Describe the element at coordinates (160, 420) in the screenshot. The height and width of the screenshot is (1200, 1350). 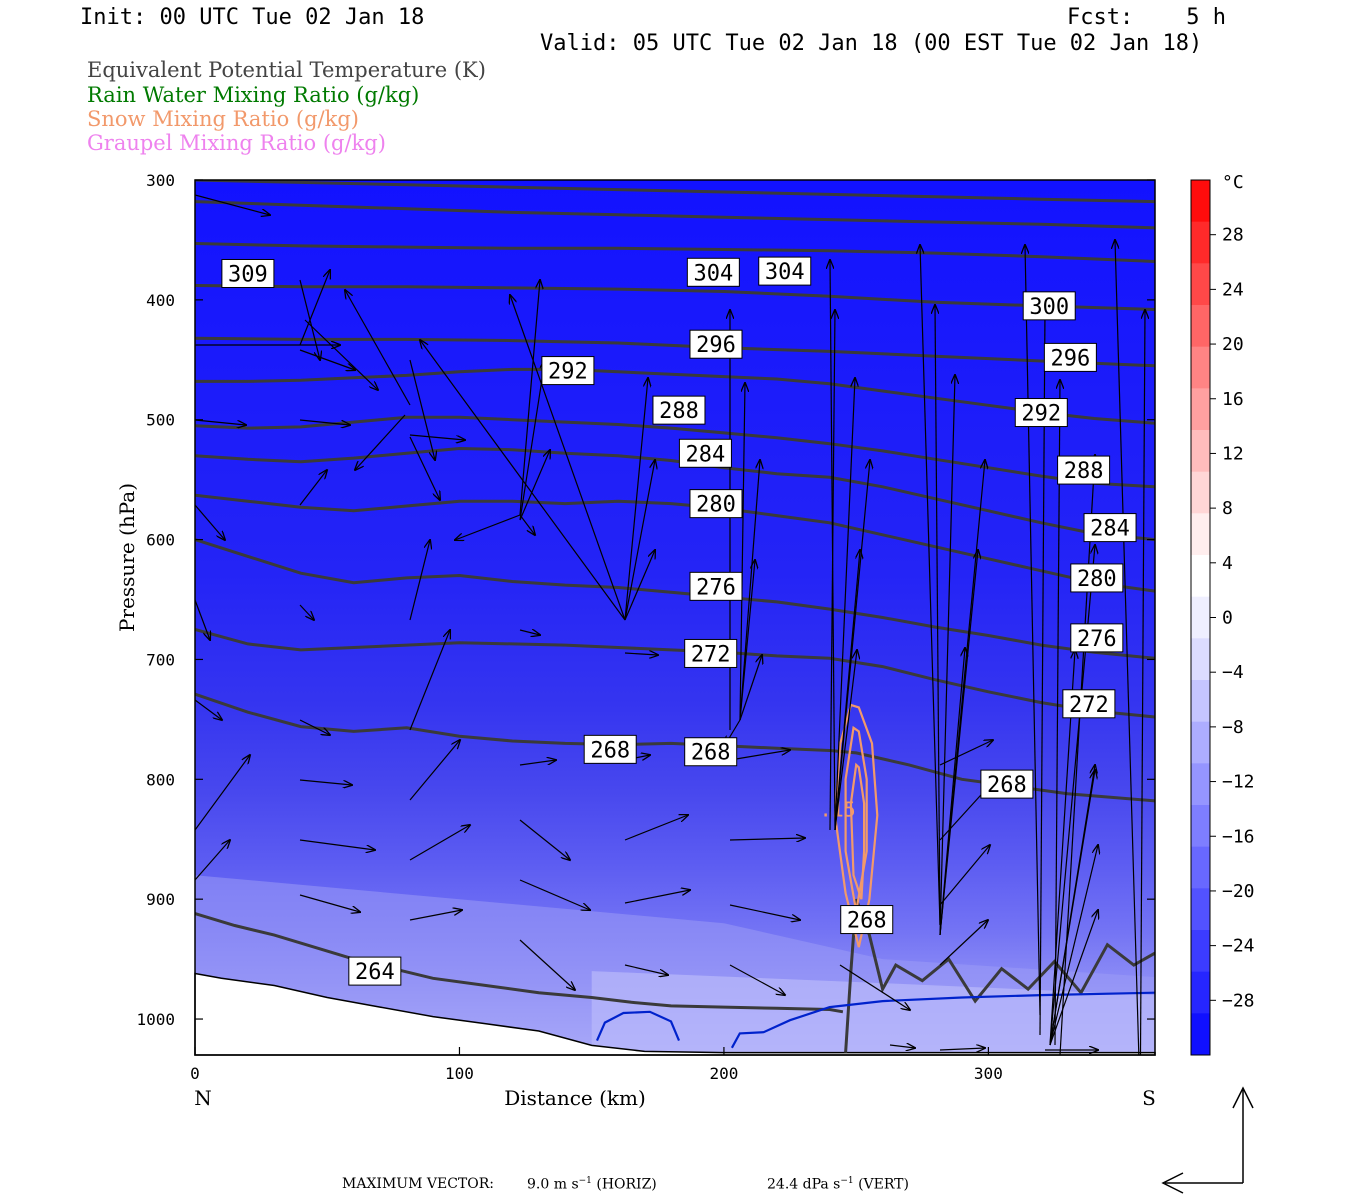
I see `y-tick-label: 500` at that location.